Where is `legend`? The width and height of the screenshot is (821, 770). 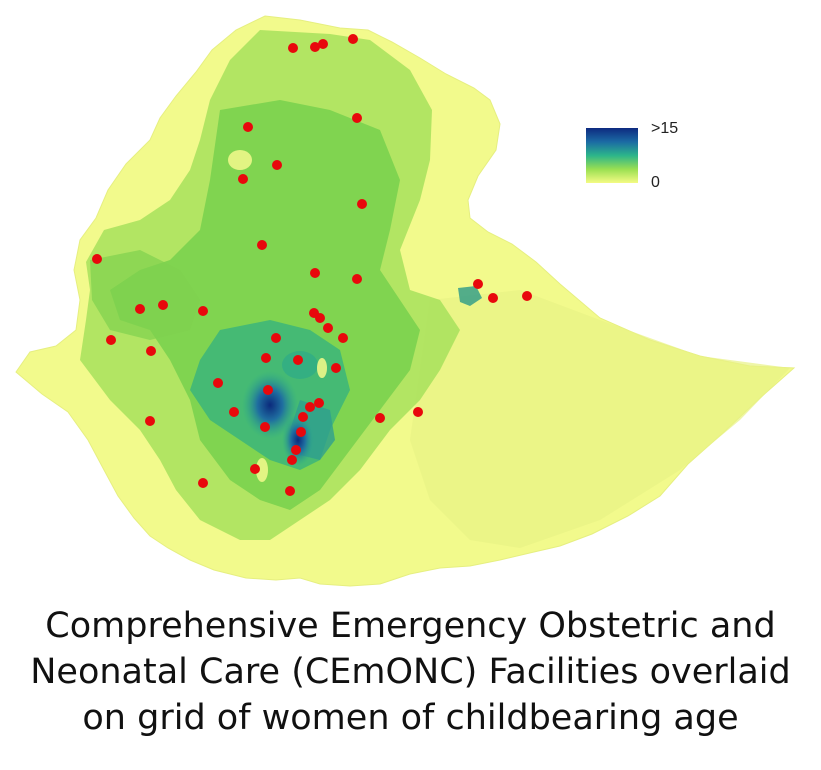 legend is located at coordinates (612, 155).